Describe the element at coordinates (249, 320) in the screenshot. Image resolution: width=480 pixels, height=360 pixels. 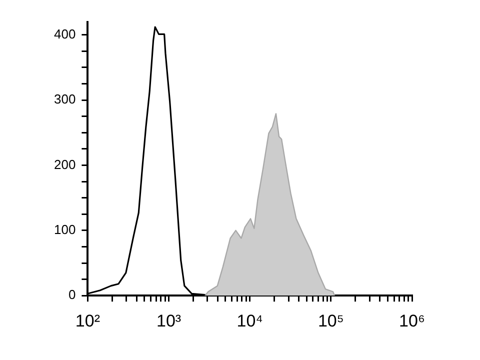
I see `x-tick-label: 10⁴` at that location.